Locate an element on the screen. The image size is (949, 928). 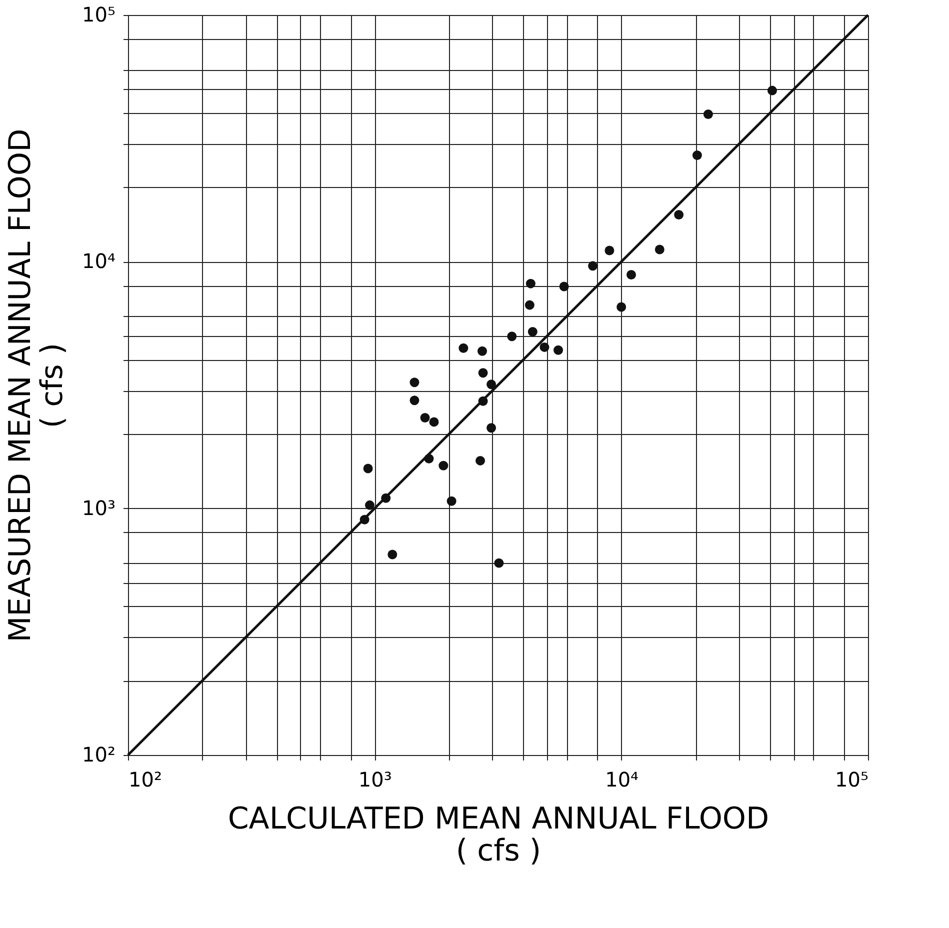
x-tick-label: 10⁵ is located at coordinates (851, 780).